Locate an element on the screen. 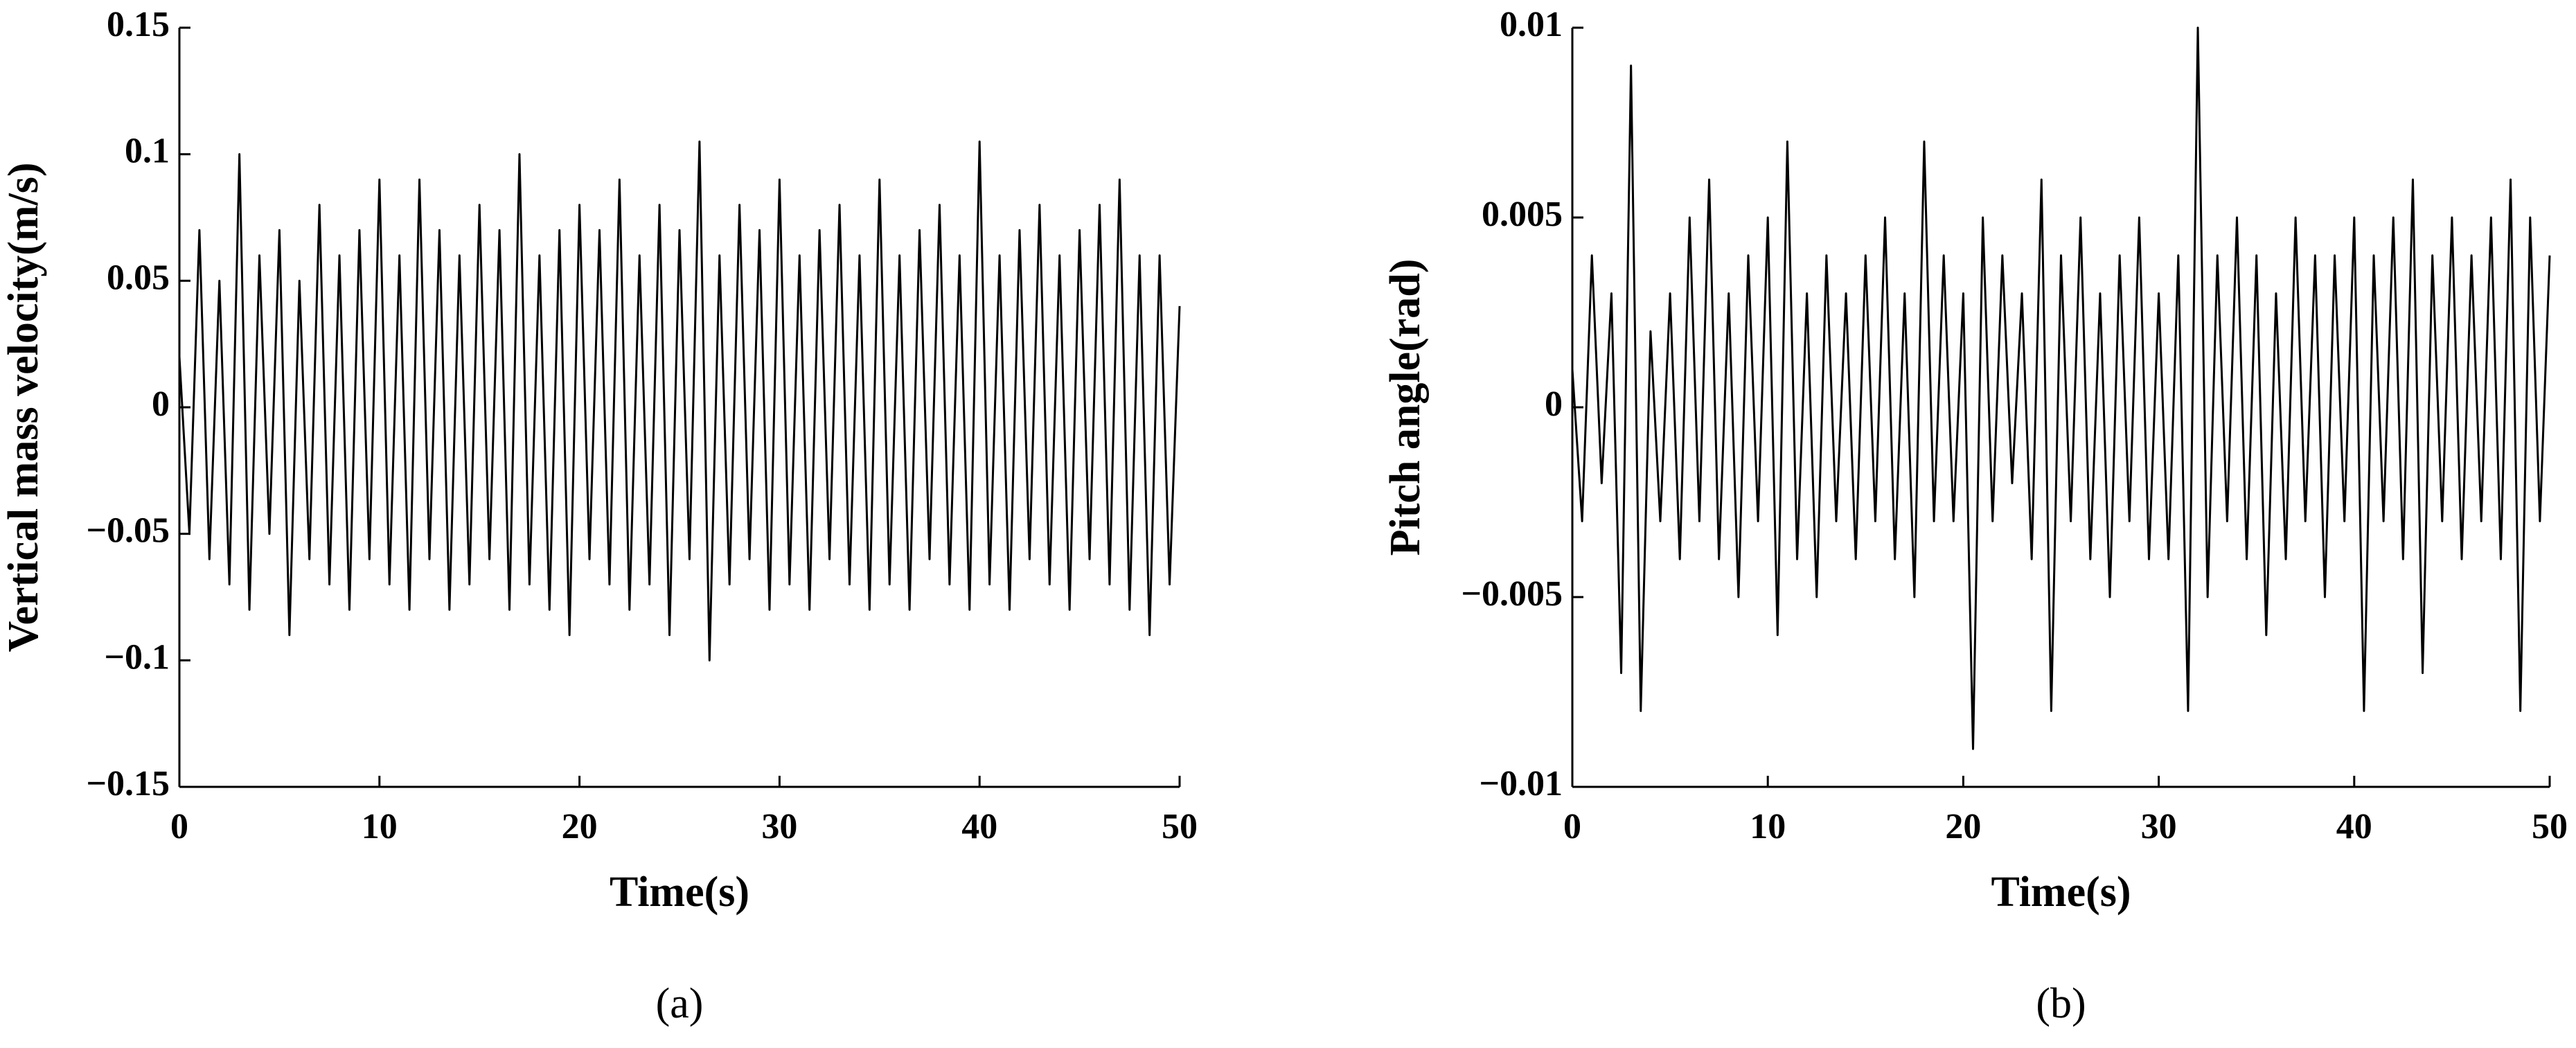  y-tick-label: 0.01 is located at coordinates (1531, 24).